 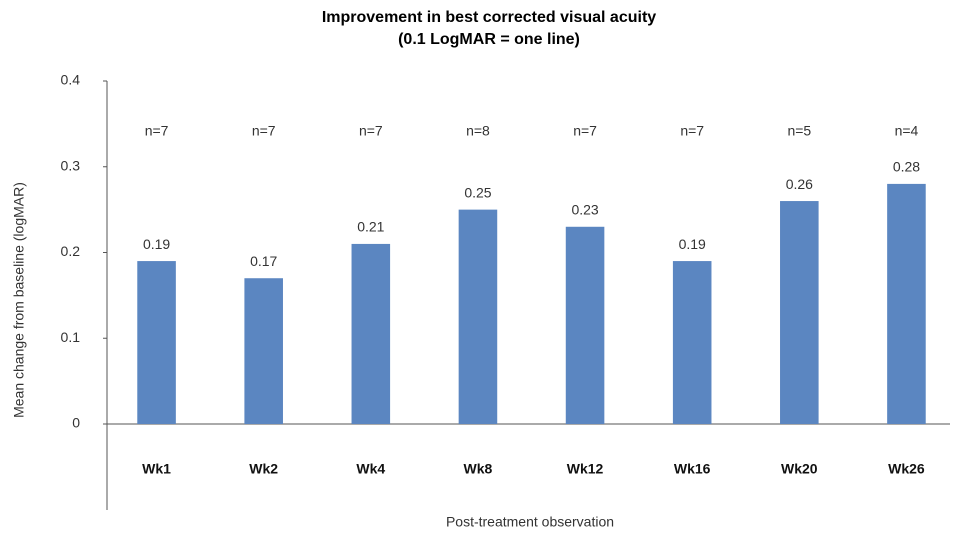 What do you see at coordinates (585, 469) in the screenshot?
I see `x-tick-label: Wk12` at bounding box center [585, 469].